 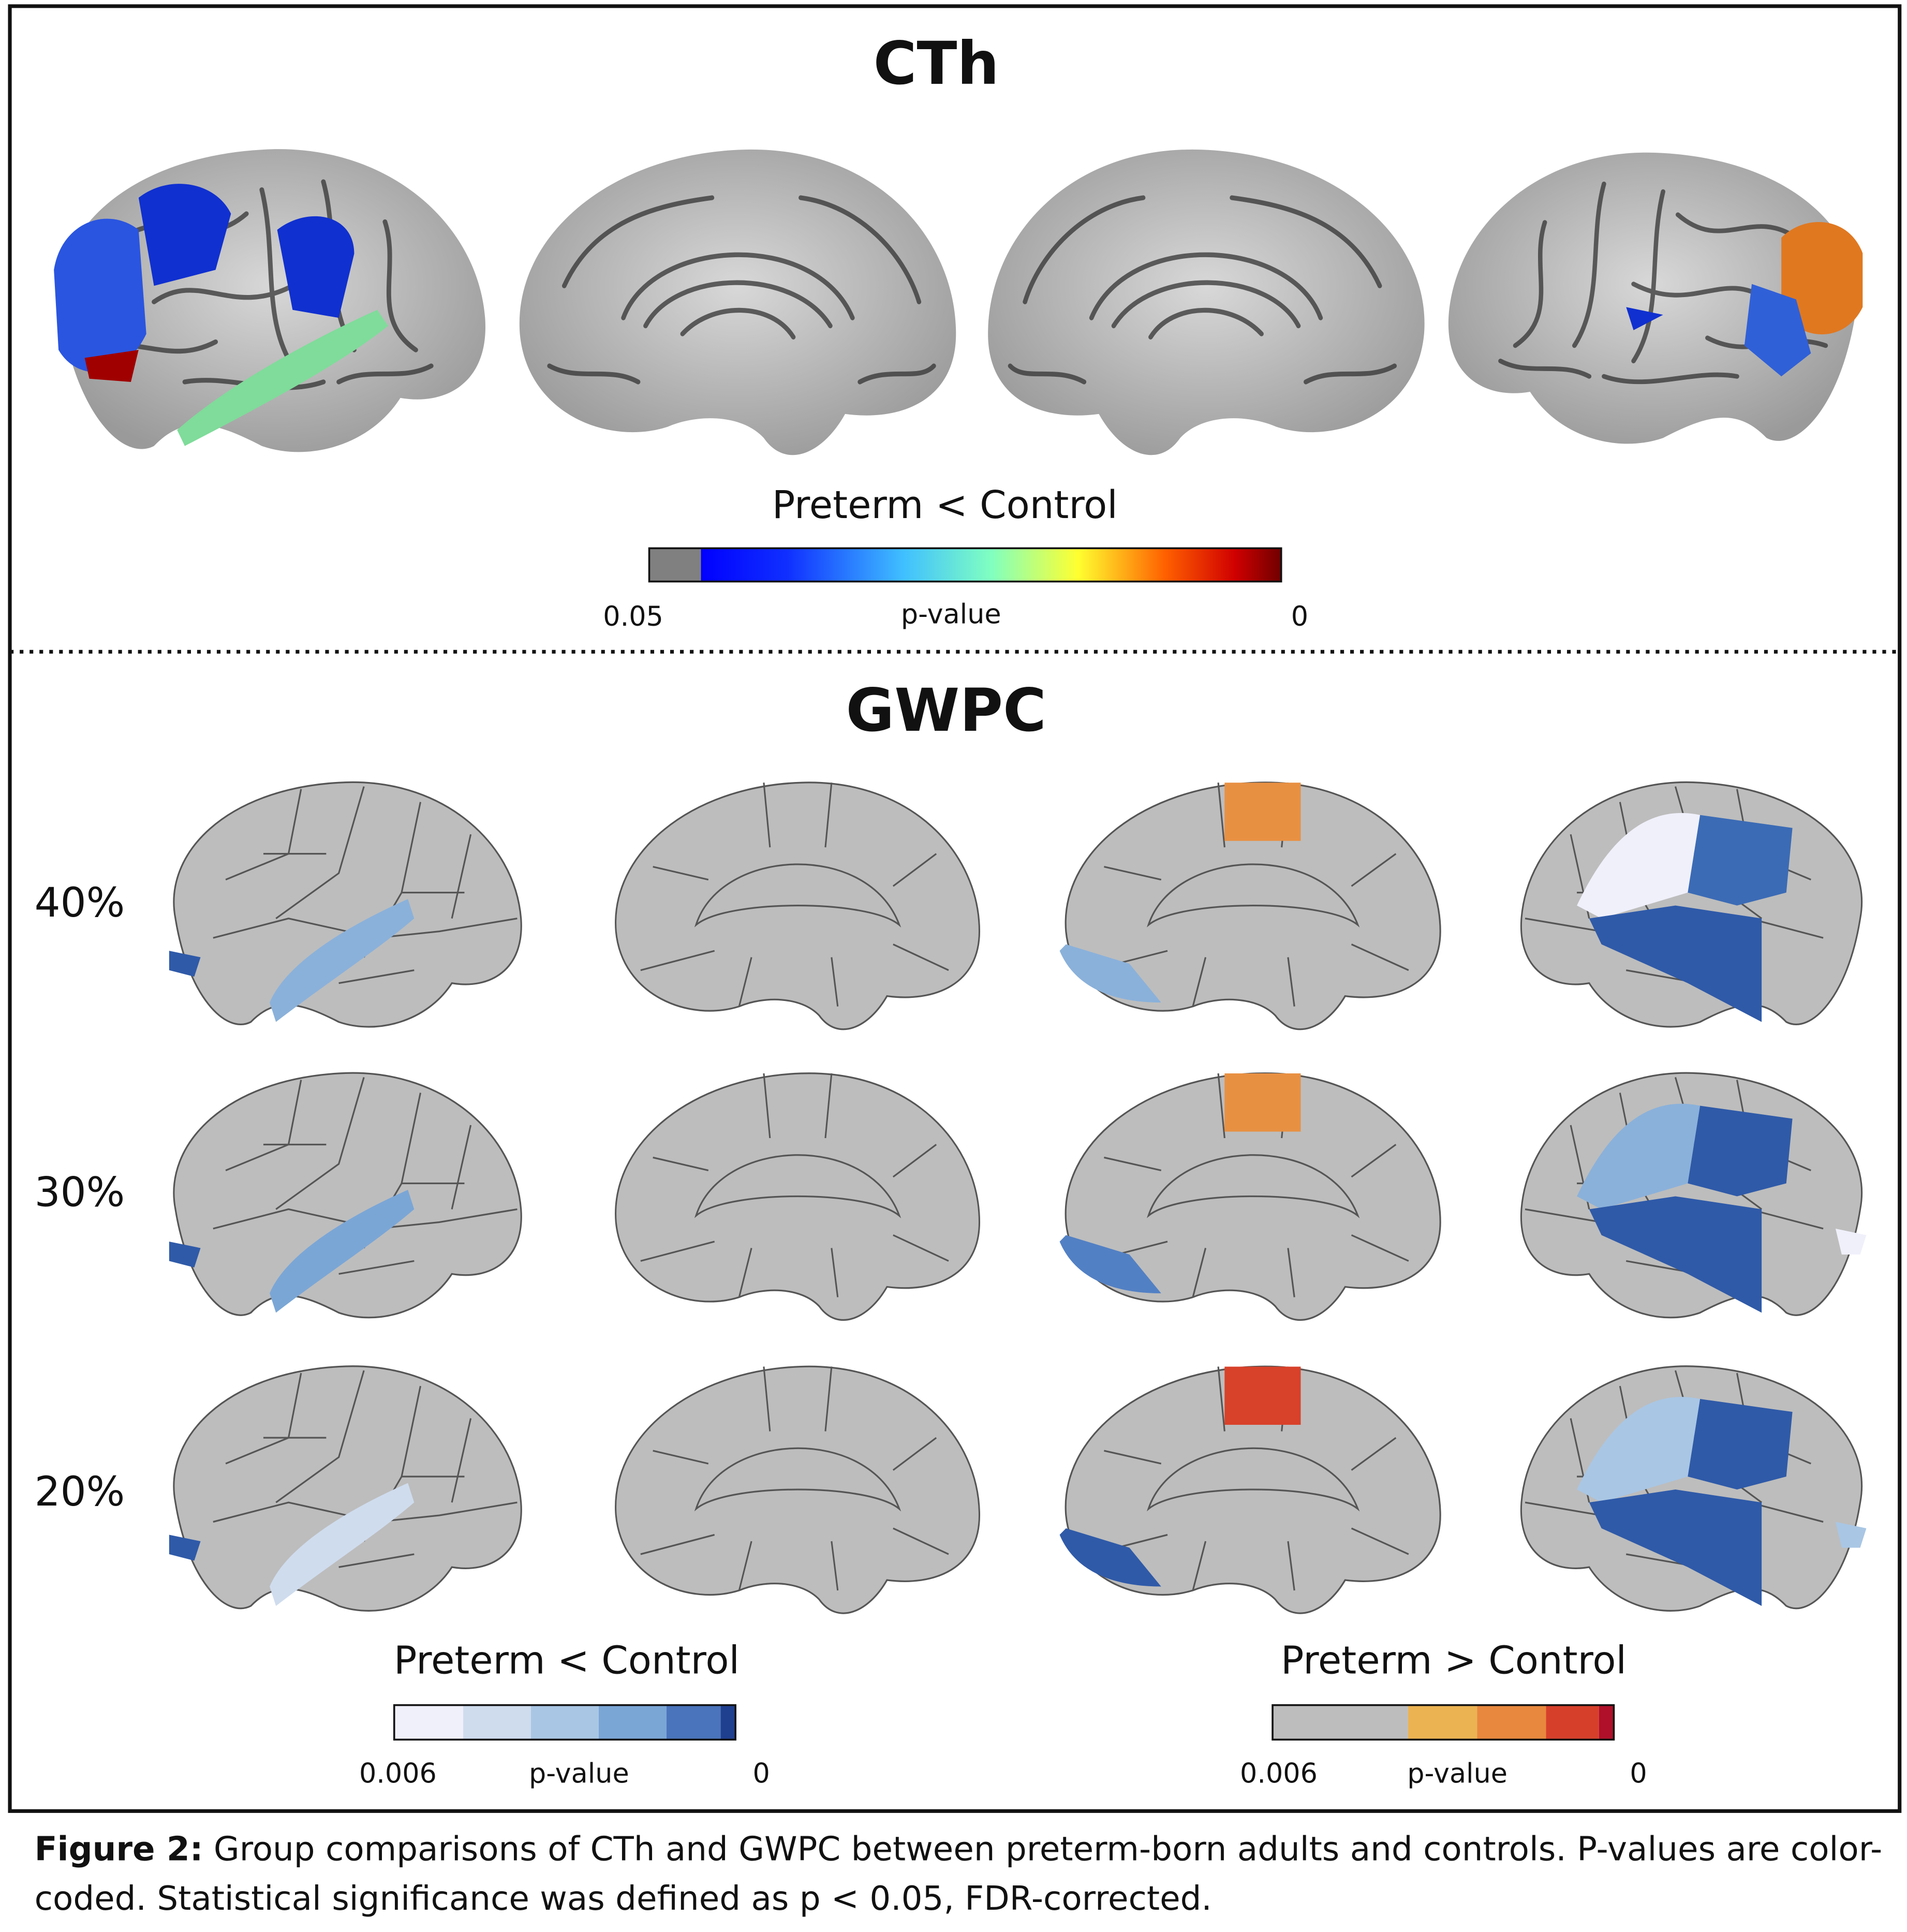 What do you see at coordinates (80, 1192) in the screenshot?
I see `row-label: 30%` at bounding box center [80, 1192].